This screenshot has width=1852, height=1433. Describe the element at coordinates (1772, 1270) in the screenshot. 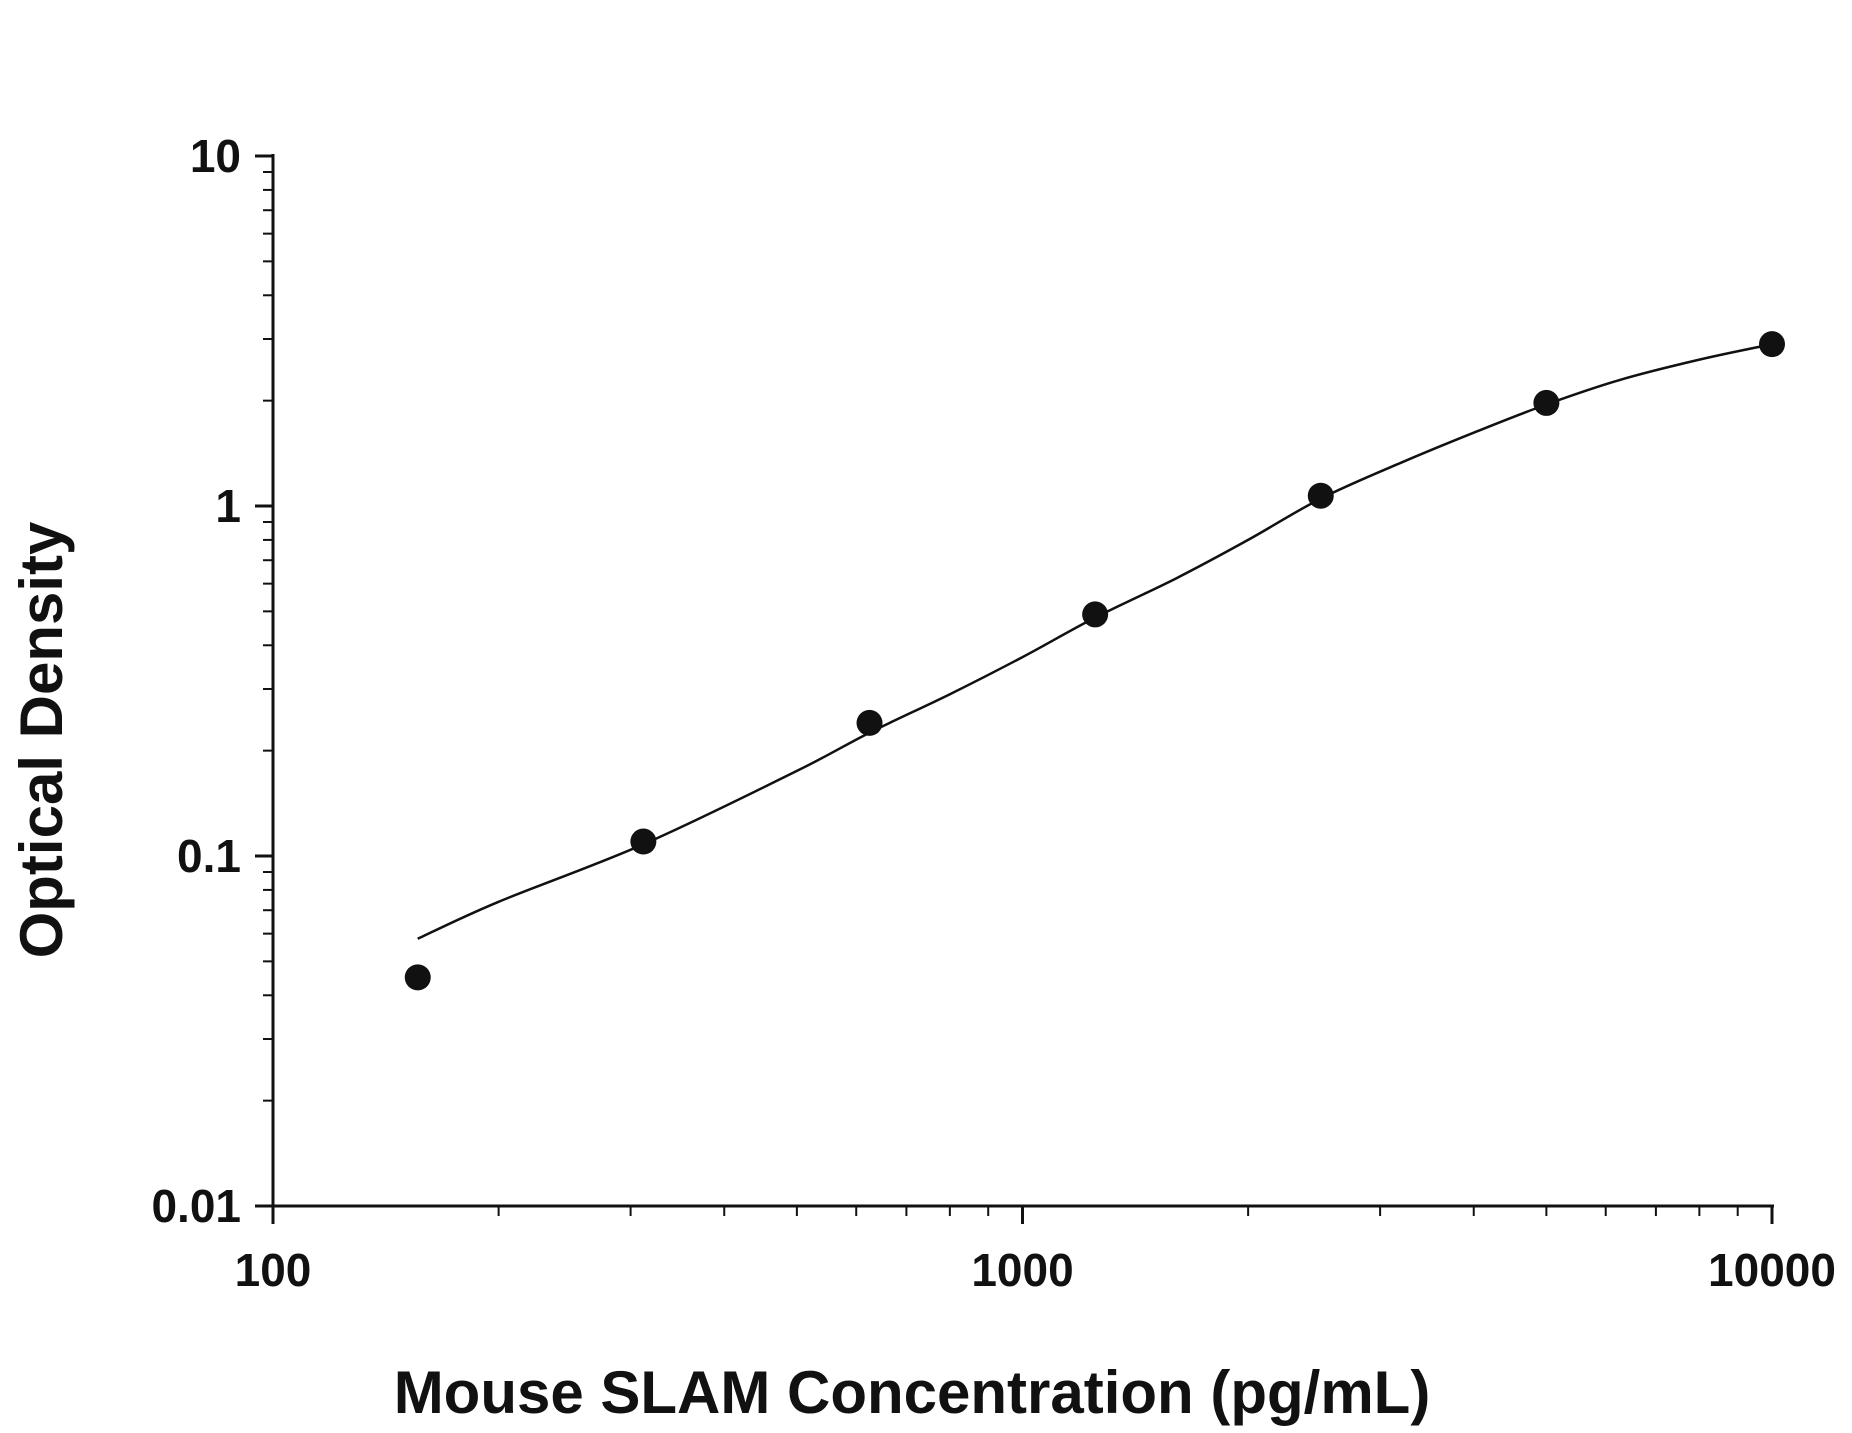

I see `x-tick-label: 10000` at that location.